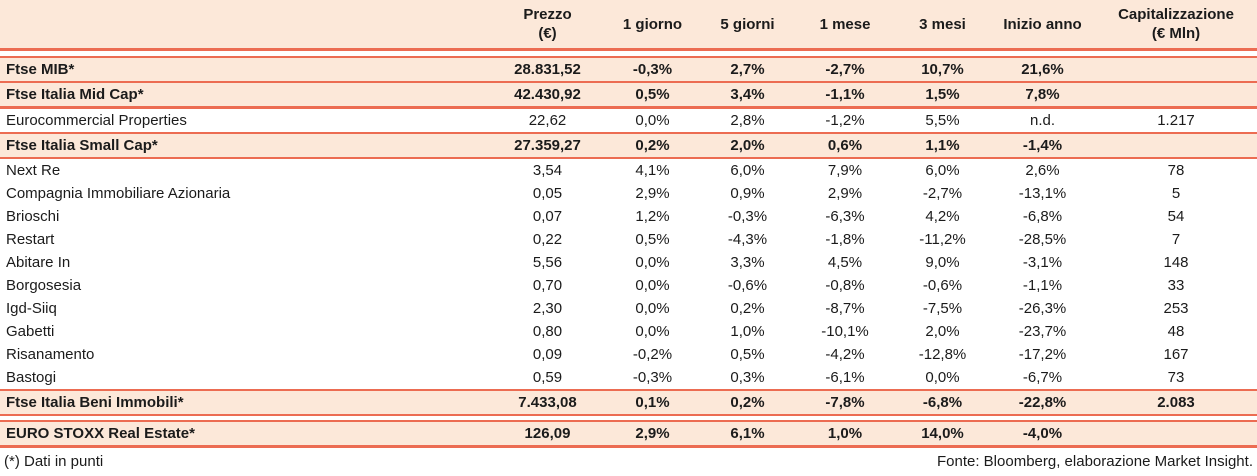 Image resolution: width=1257 pixels, height=476 pixels. What do you see at coordinates (942, 193) in the screenshot?
I see `cell-3-mesi: -2,7%` at bounding box center [942, 193].